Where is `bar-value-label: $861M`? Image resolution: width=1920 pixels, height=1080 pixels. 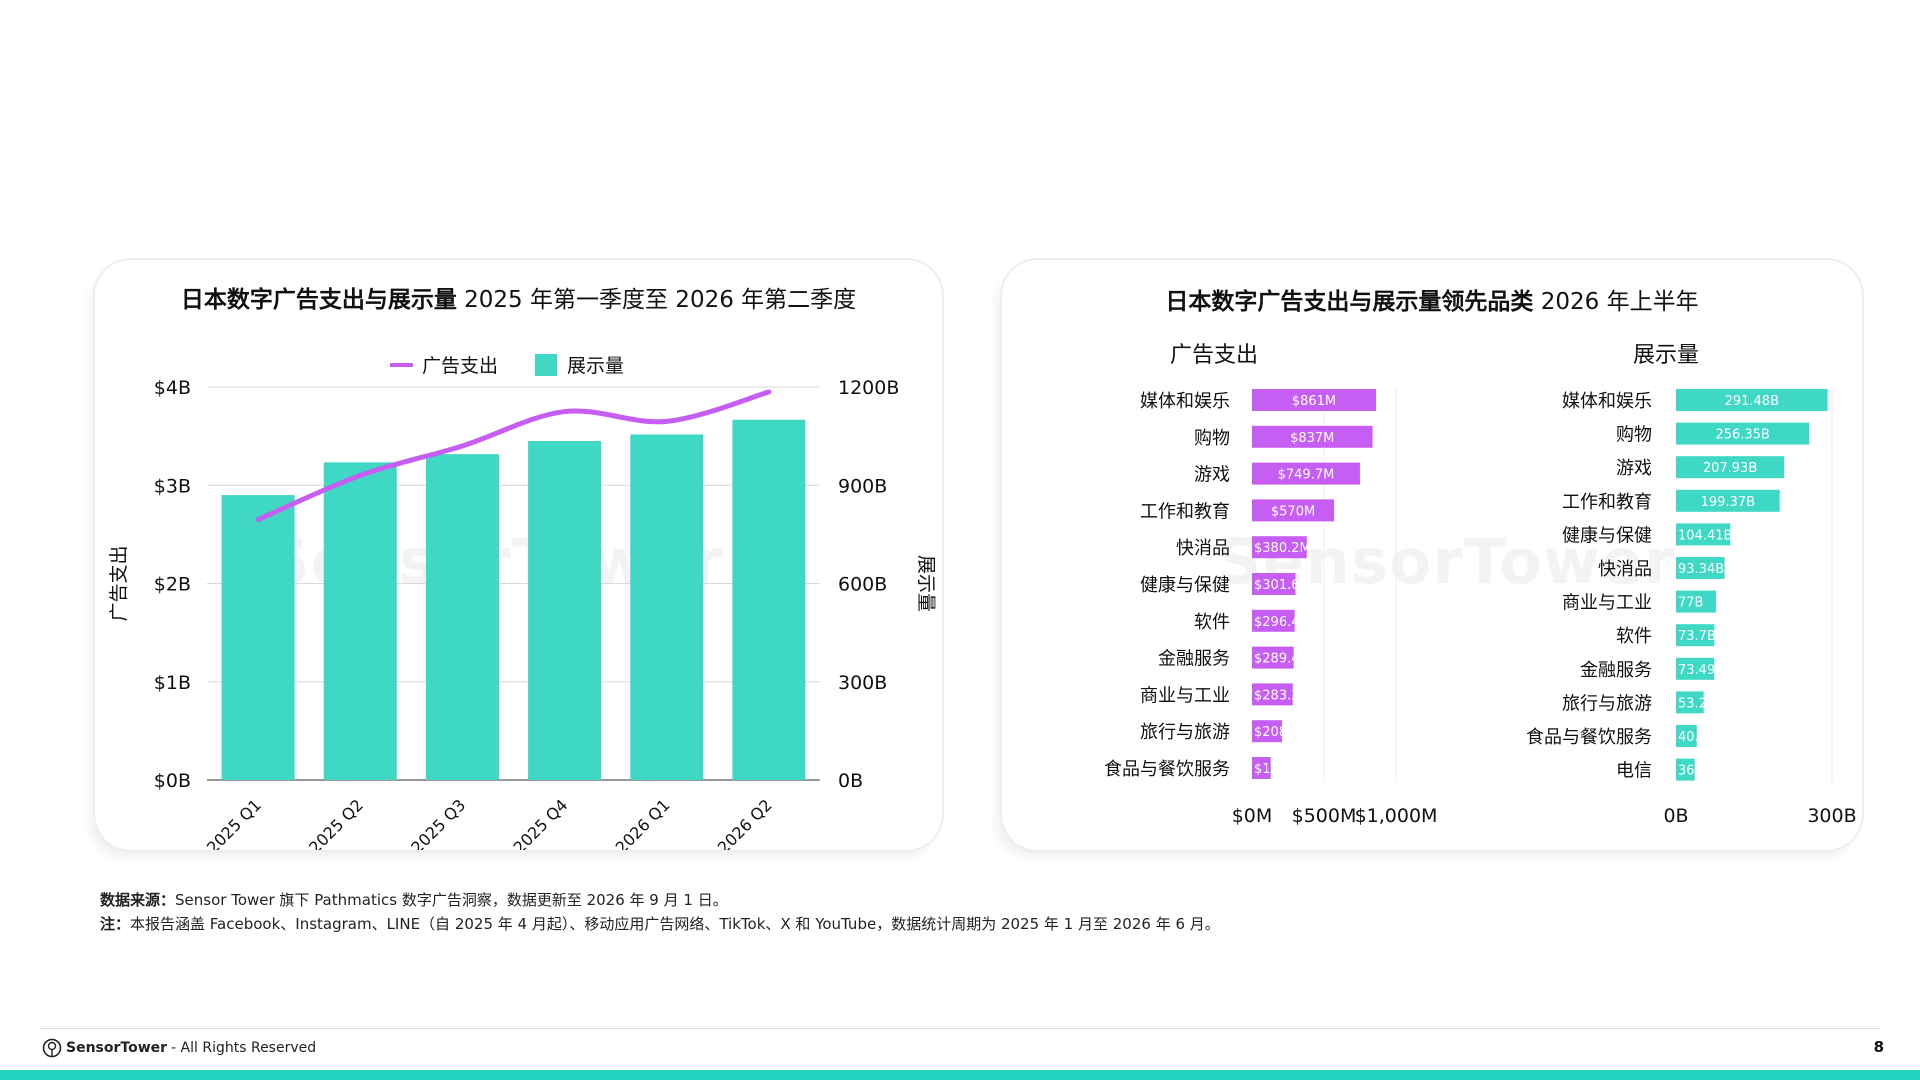 bar-value-label: $861M is located at coordinates (1314, 401).